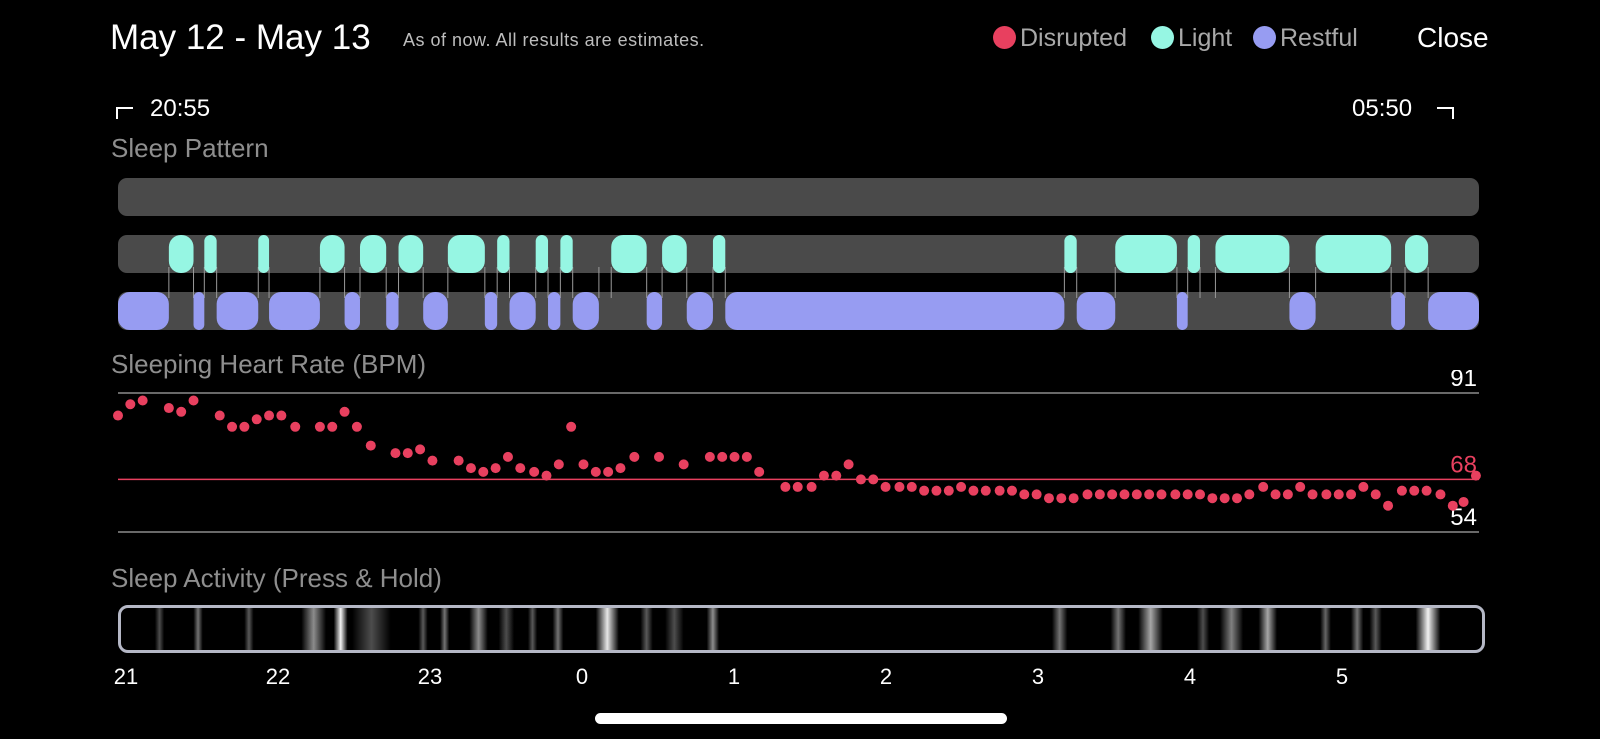 This screenshot has height=739, width=1600. What do you see at coordinates (798, 197) in the screenshot?
I see `pattern-track-disrupted` at bounding box center [798, 197].